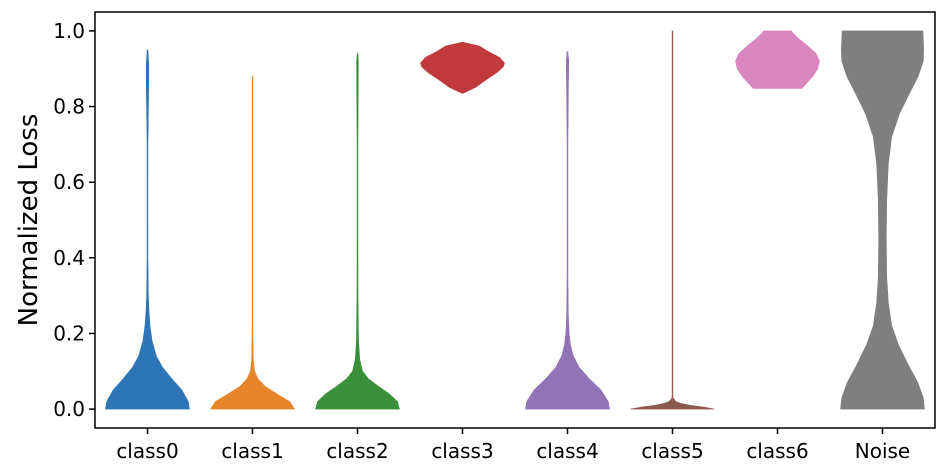 Image resolution: width=947 pixels, height=474 pixels. I want to click on x-tick-label: class1, so click(252, 451).